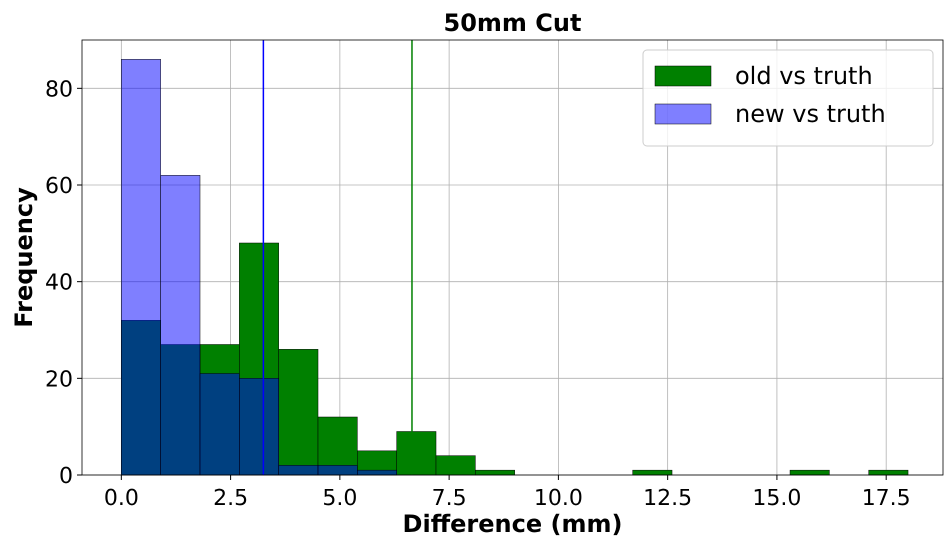  Describe the element at coordinates (59, 379) in the screenshot. I see `y-tick-label: 20` at that location.